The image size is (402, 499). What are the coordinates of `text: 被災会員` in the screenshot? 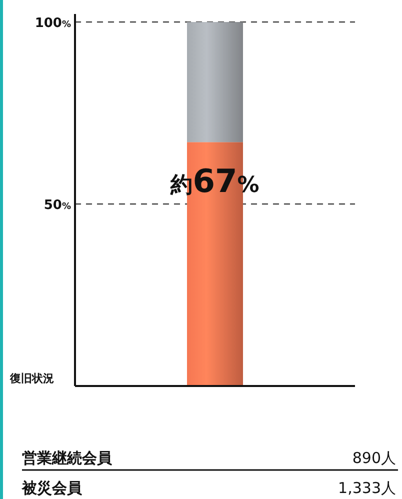 It's located at (52, 488).